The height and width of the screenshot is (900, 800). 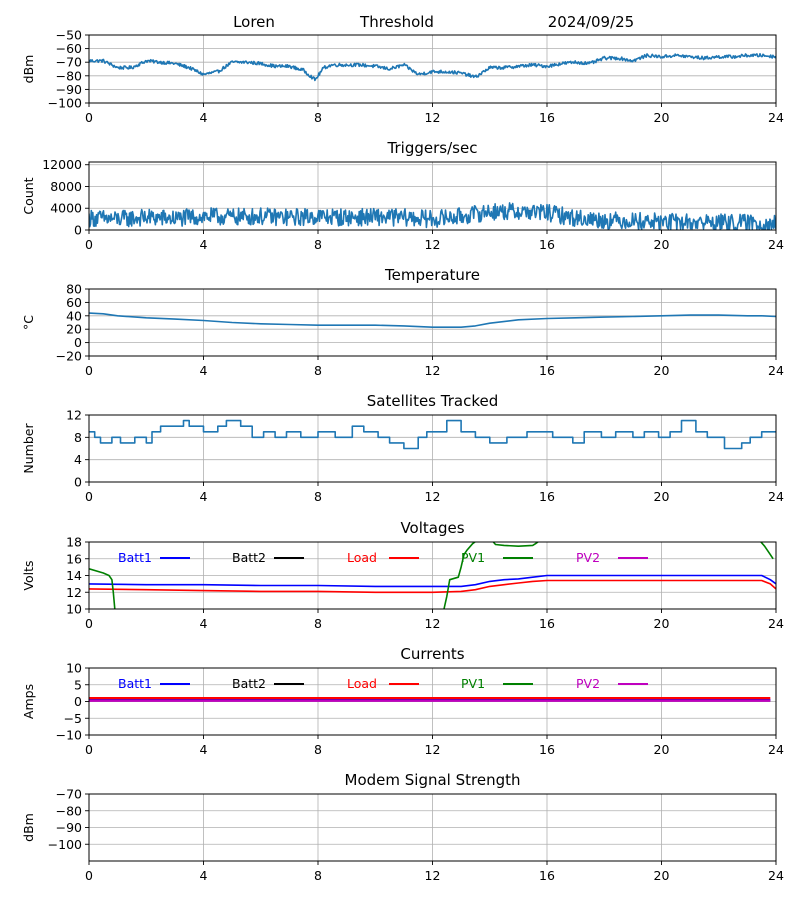 What do you see at coordinates (432, 401) in the screenshot?
I see `chart-title: Satellites Tracked` at bounding box center [432, 401].